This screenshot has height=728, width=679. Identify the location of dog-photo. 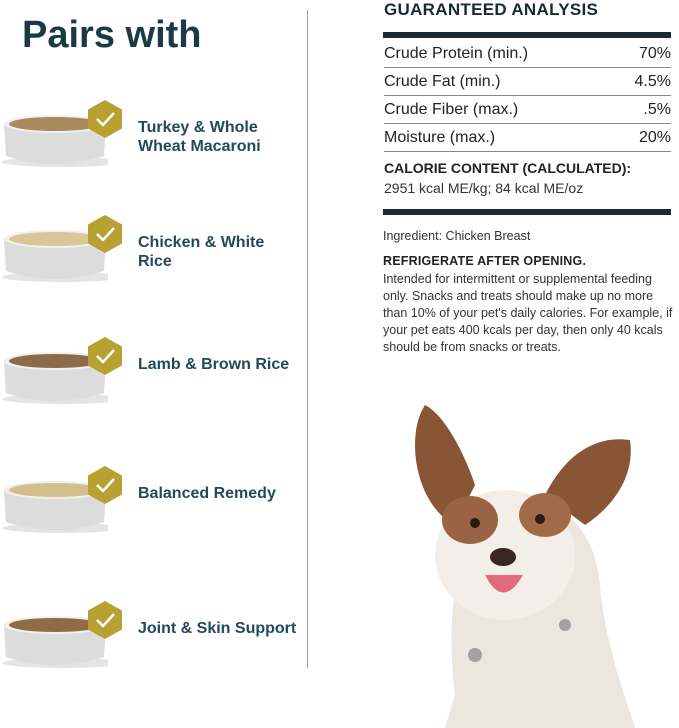
(525, 566).